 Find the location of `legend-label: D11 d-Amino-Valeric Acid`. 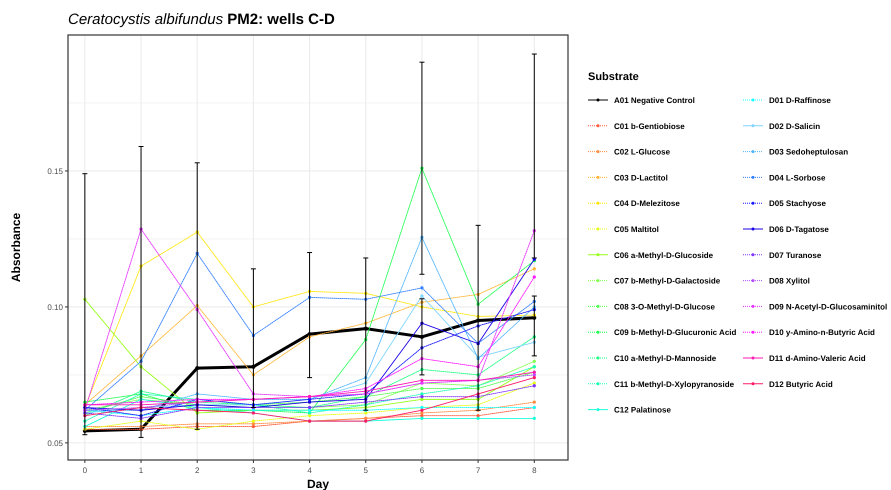

legend-label: D11 d-Amino-Valeric Acid is located at coordinates (817, 358).